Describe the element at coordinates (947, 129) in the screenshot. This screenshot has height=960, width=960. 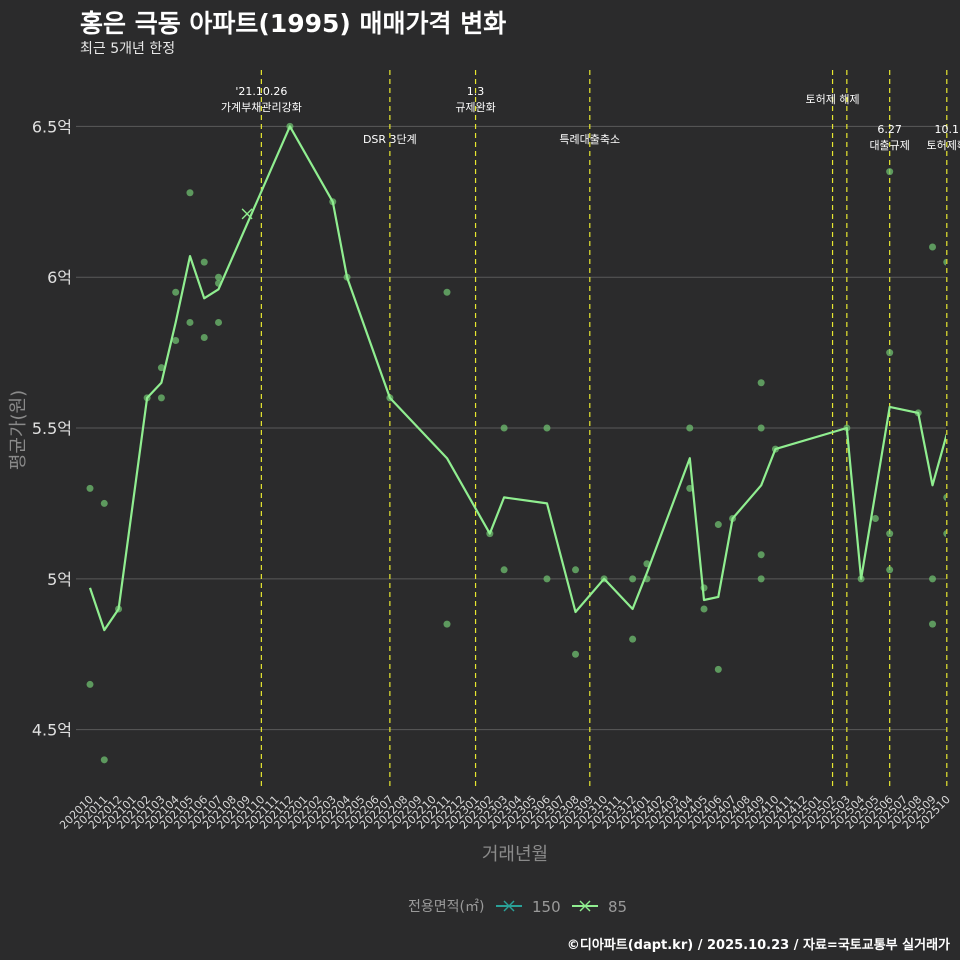
I see `event-date: 10.1` at that location.